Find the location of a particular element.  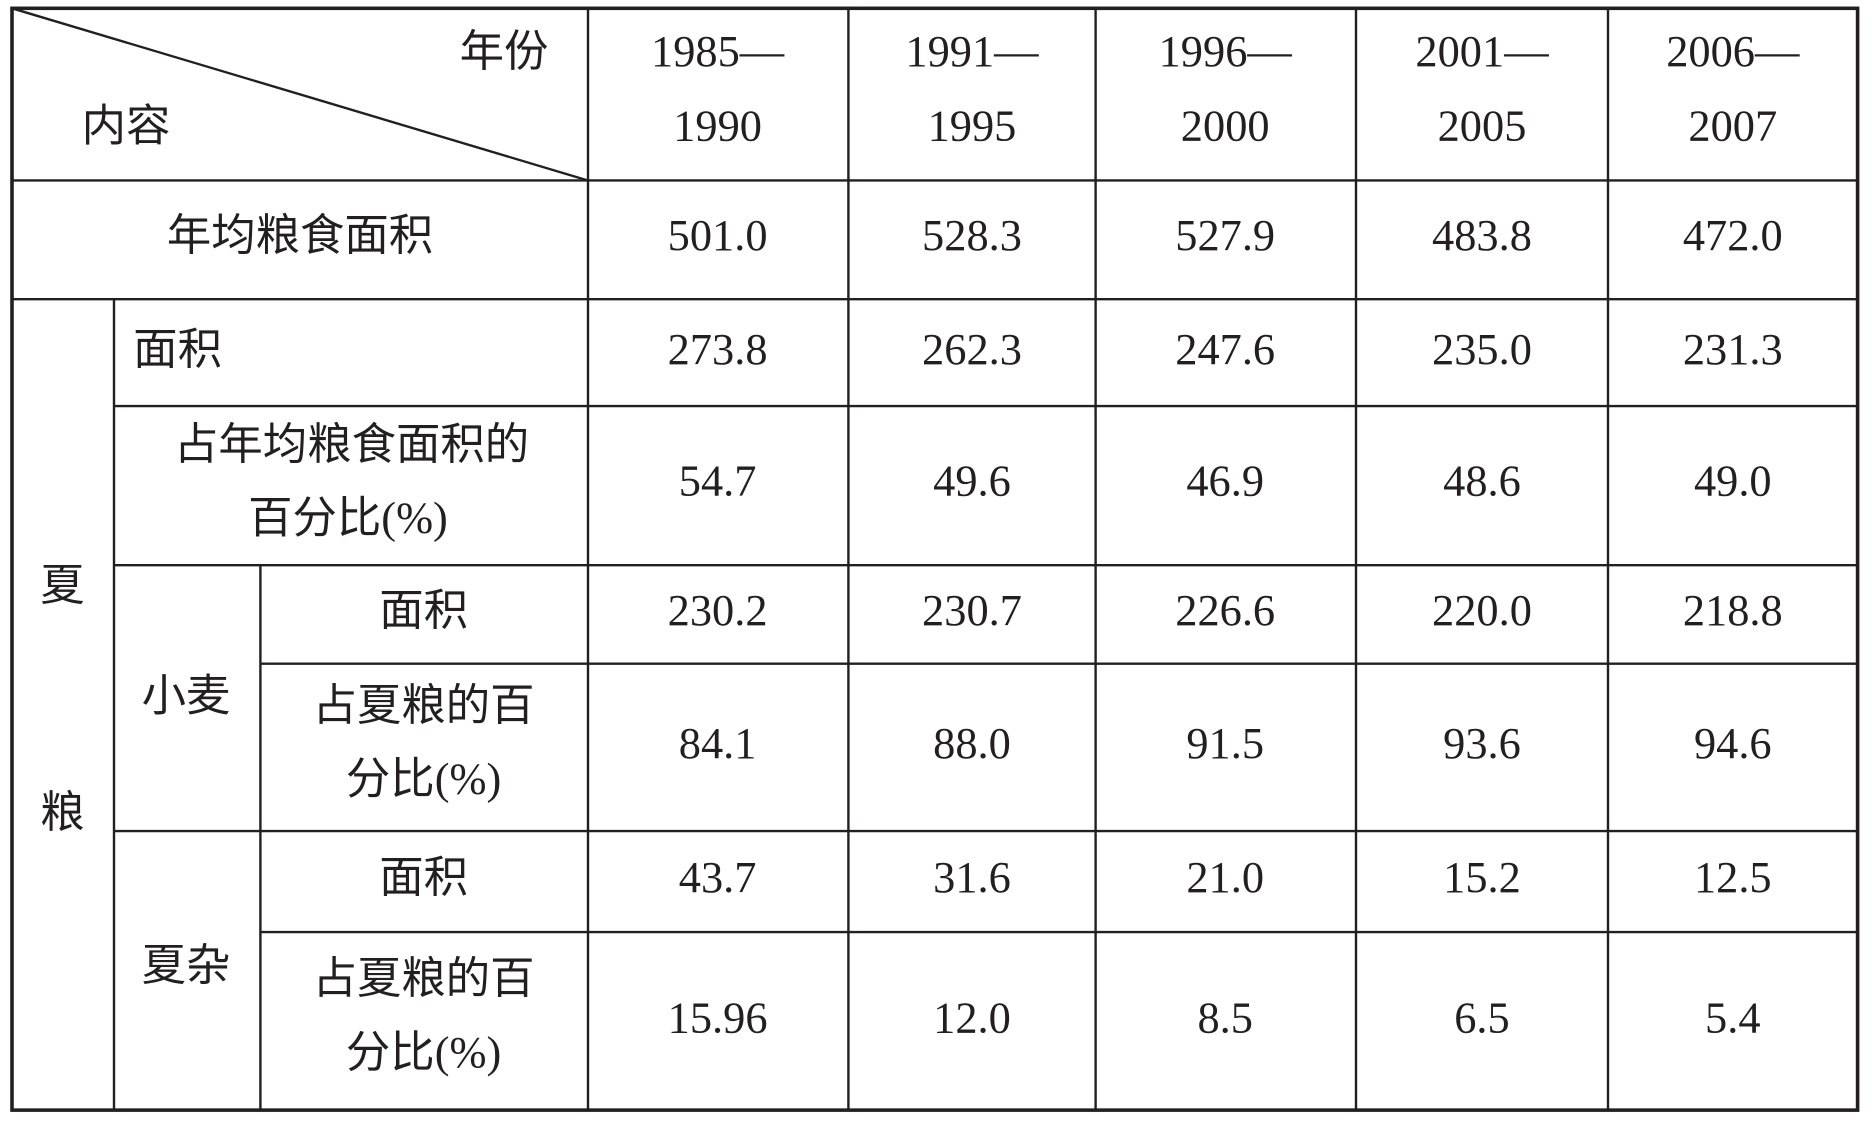

cell-value: 220.0 is located at coordinates (1482, 610).